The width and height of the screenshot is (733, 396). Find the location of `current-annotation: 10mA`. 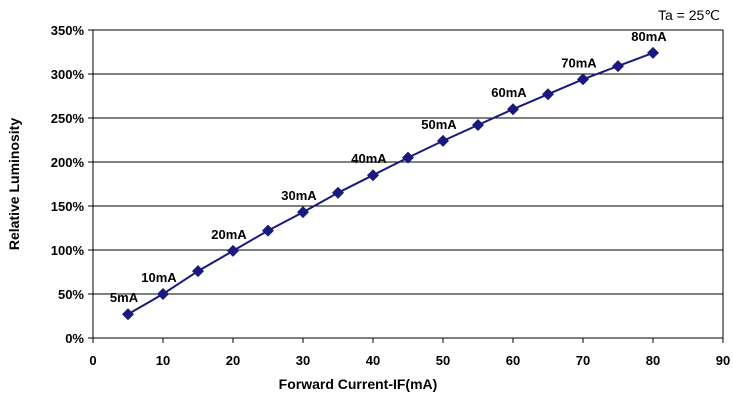

current-annotation: 10mA is located at coordinates (159, 277).